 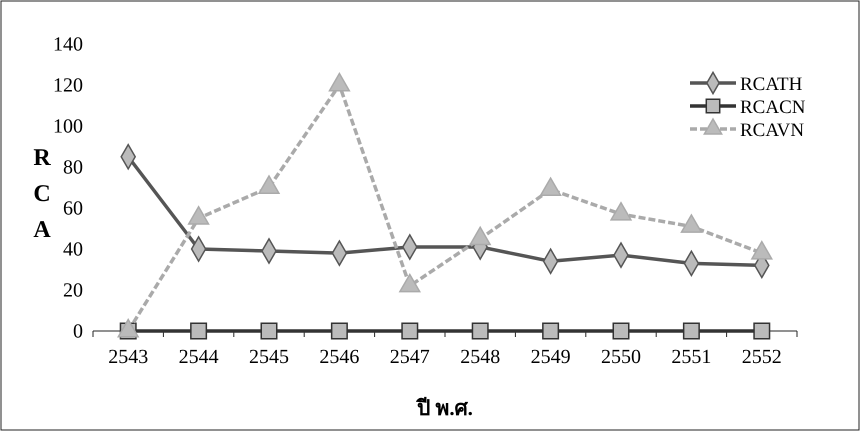 I want to click on y-tick-label: 20, so click(x=73, y=290).